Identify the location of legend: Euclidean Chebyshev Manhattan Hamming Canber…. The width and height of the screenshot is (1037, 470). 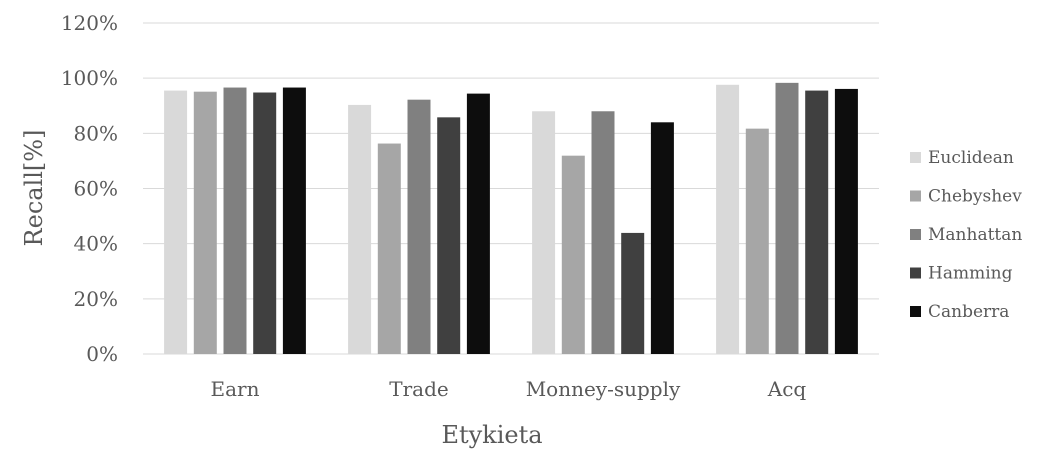
(966, 235).